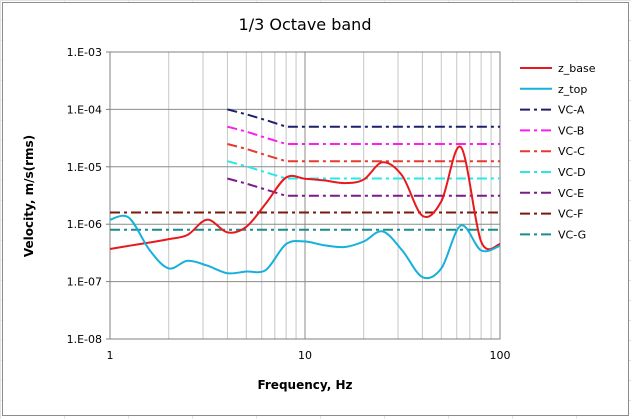 This screenshot has width=631, height=419. I want to click on legend-label: z_top, so click(572, 89).